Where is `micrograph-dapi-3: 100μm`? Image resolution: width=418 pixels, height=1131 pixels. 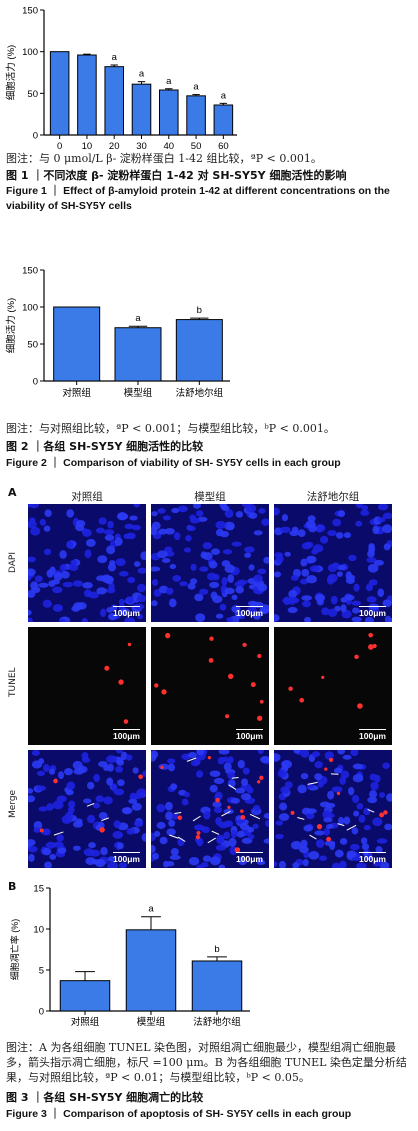
micrograph-dapi-3: 100μm is located at coordinates (333, 563).